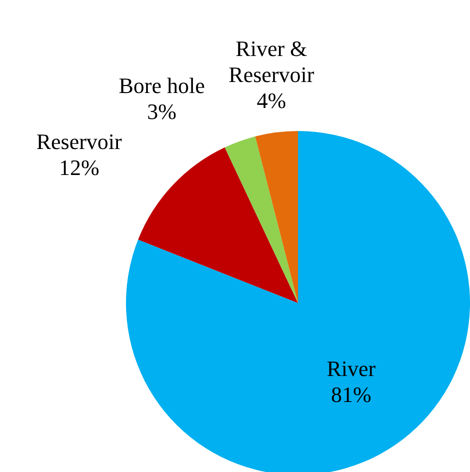 The width and height of the screenshot is (470, 472). Describe the element at coordinates (79, 167) in the screenshot. I see `data-label: 12%` at that location.